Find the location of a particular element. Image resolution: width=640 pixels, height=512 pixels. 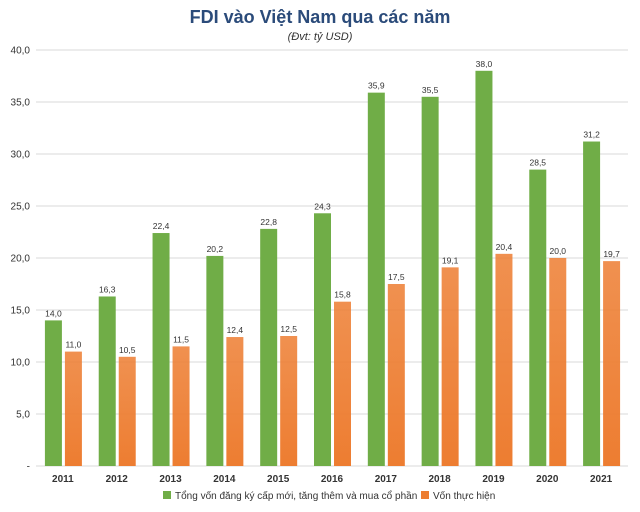

data-label: 20,2 is located at coordinates (215, 249).